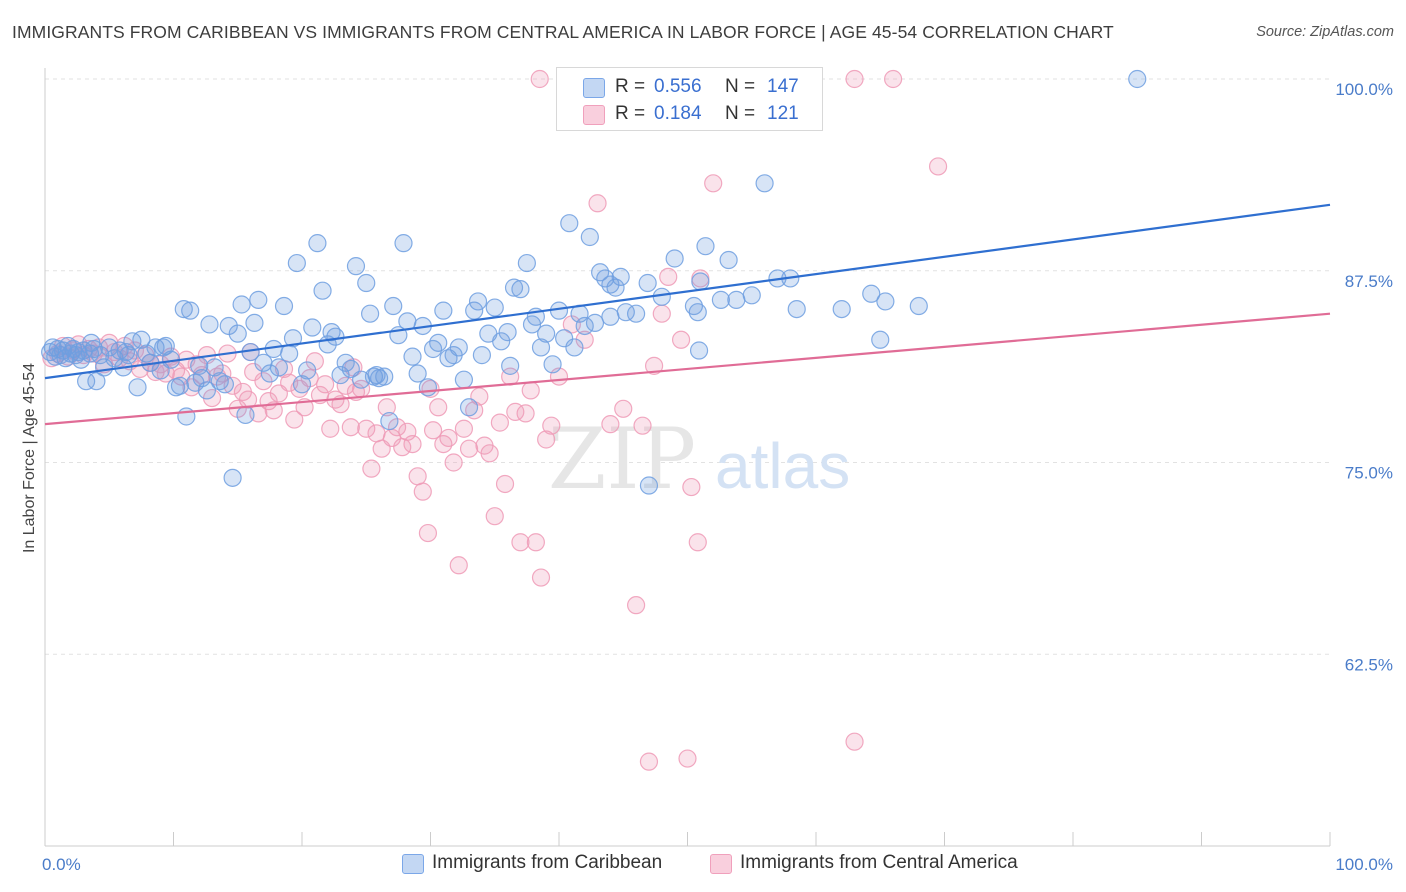 The width and height of the screenshot is (1406, 892). What do you see at coordinates (879, 862) in the screenshot?
I see `legend-label-central-america: Immigrants from Central America` at bounding box center [879, 862].